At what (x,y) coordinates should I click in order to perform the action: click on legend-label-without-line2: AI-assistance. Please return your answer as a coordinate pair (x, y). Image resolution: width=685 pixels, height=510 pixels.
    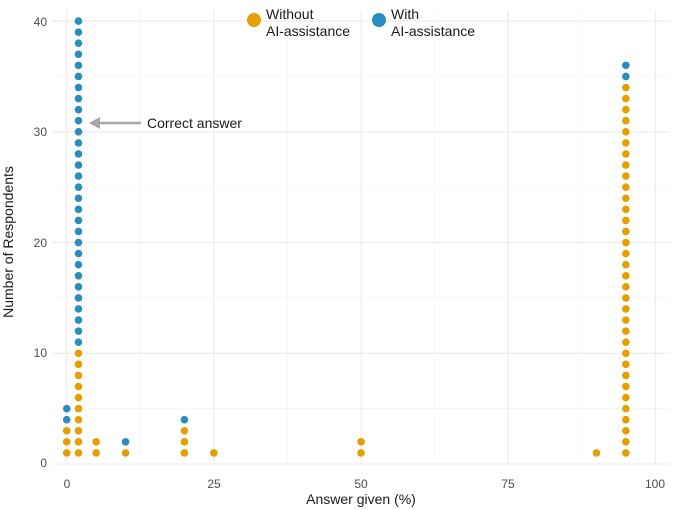
    Looking at the image, I should click on (308, 31).